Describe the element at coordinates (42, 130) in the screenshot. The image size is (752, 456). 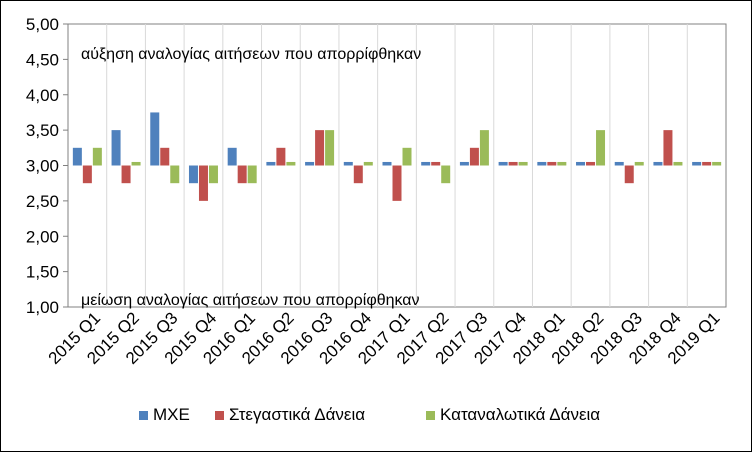
I see `y-tick-label: 3,50` at that location.